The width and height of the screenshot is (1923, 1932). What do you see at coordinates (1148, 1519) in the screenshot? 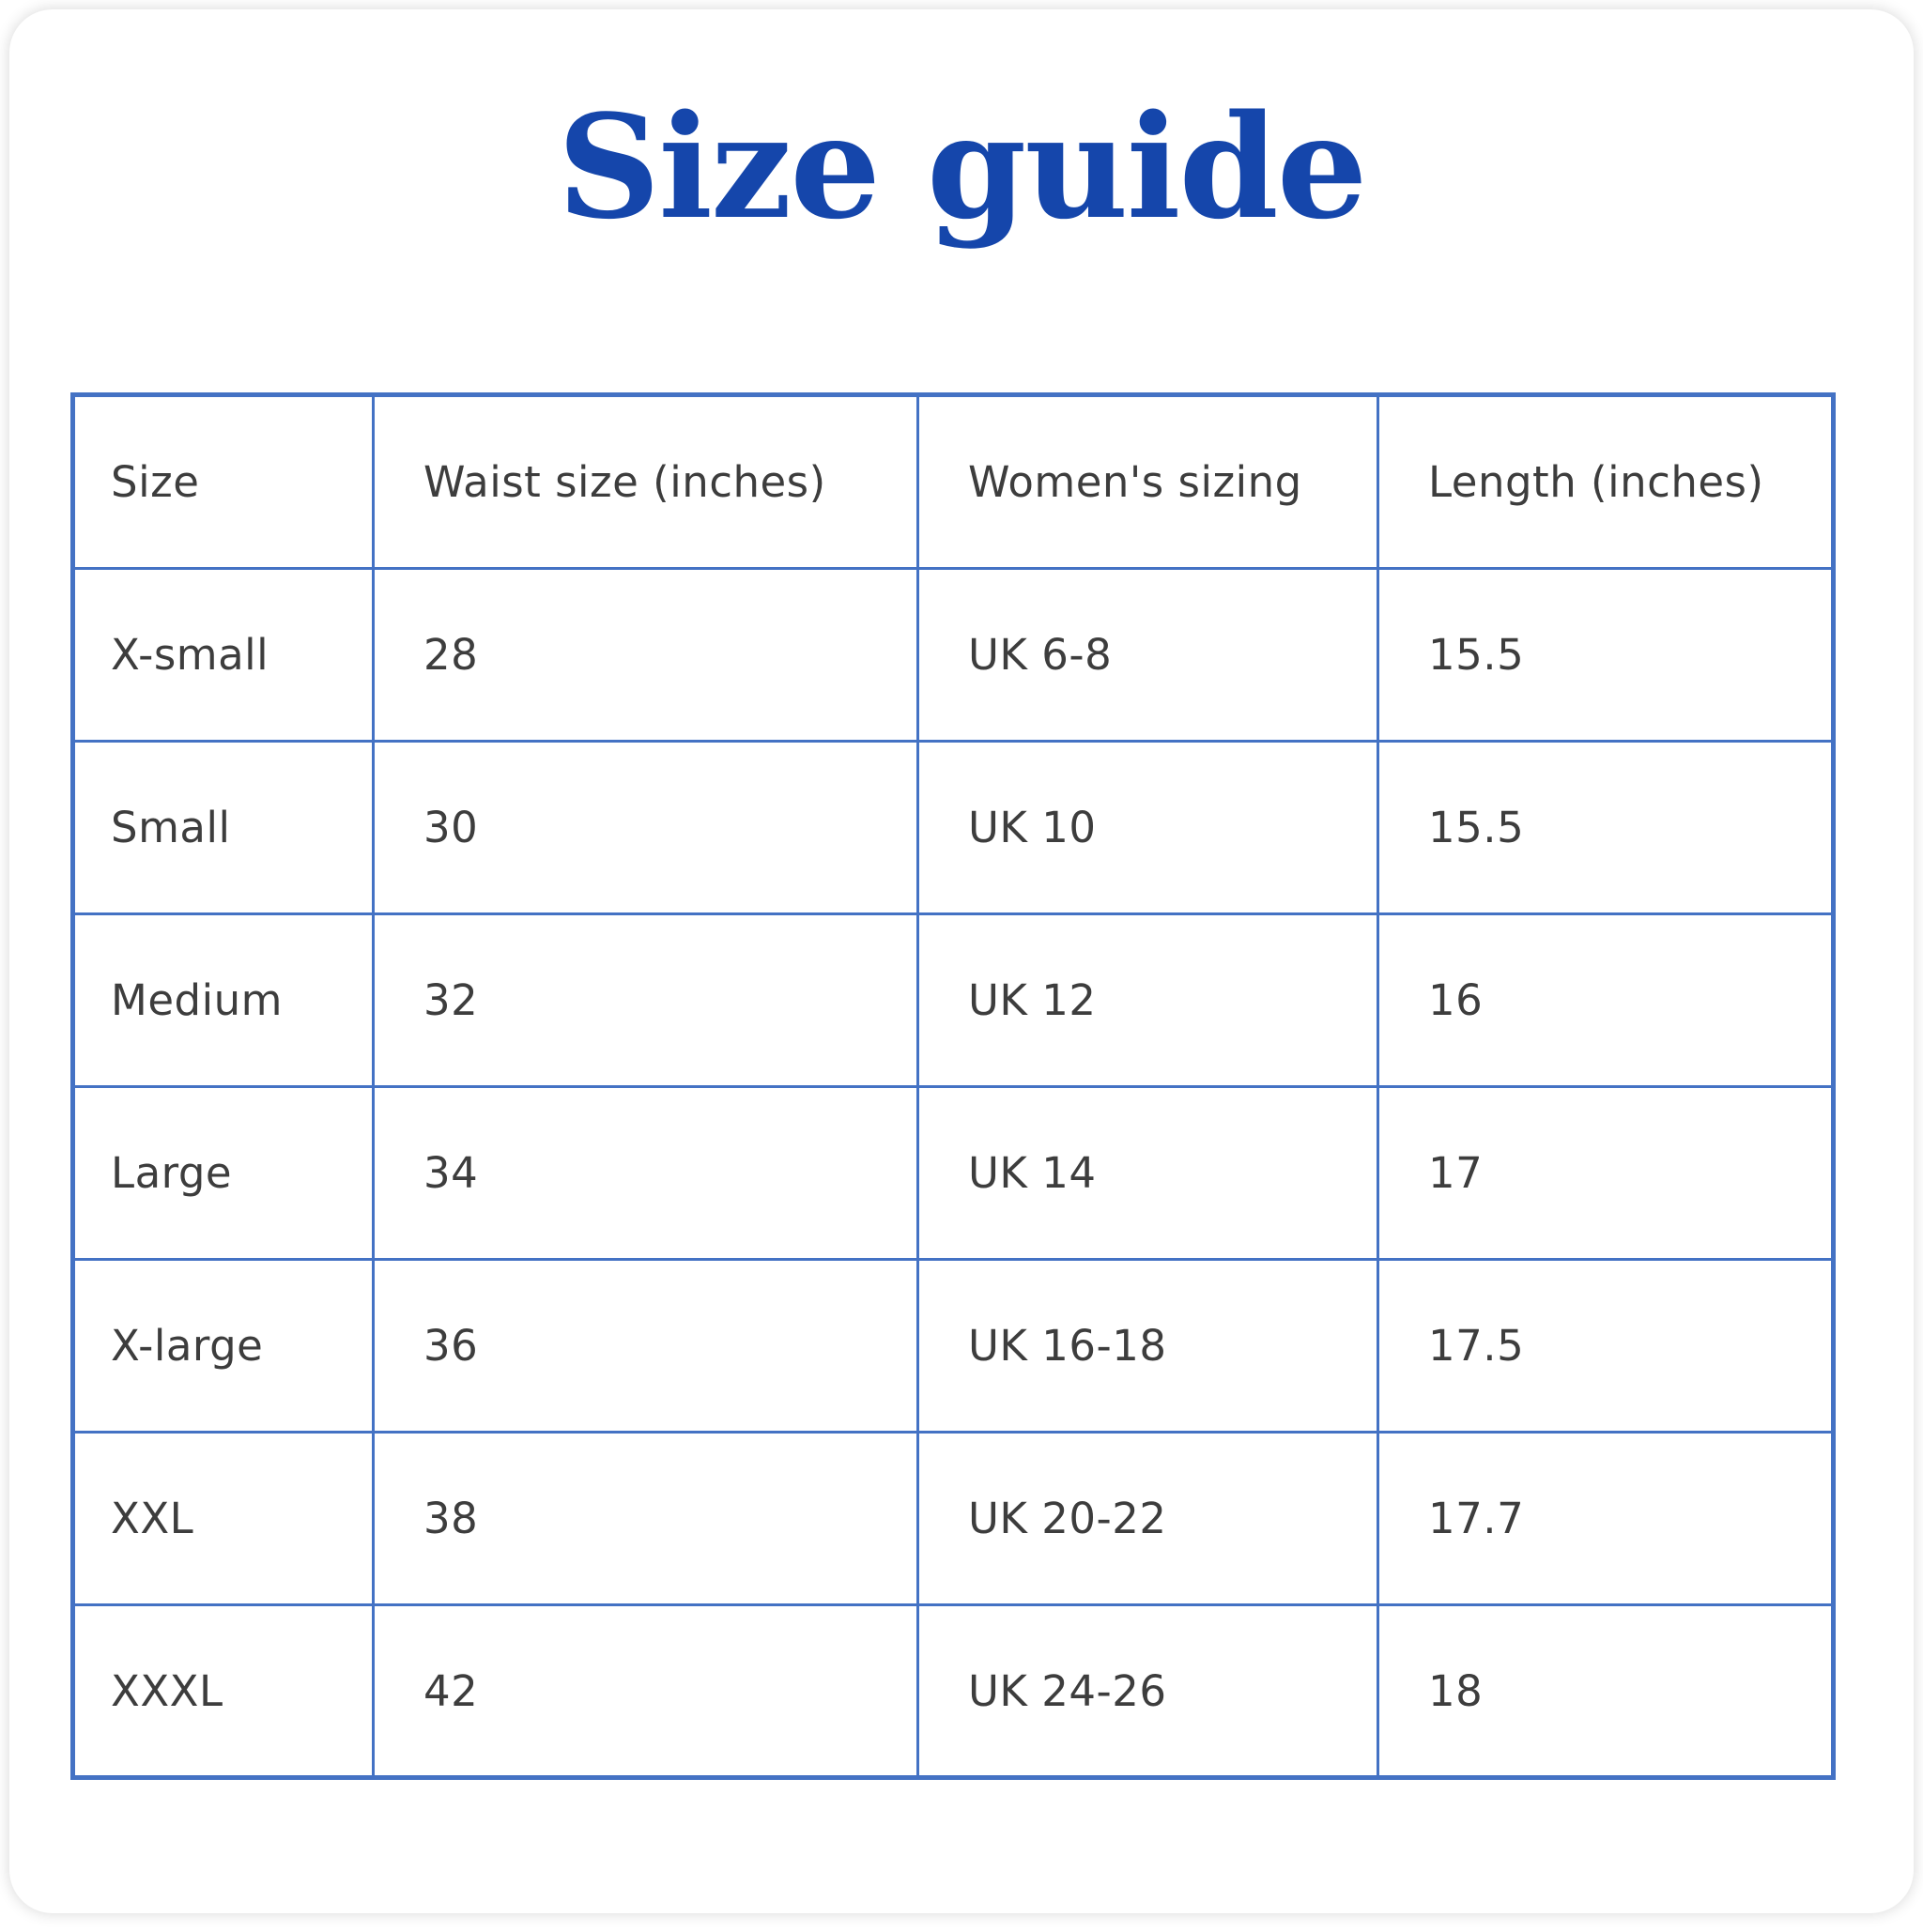
I see `table-cell: UK 20-22` at bounding box center [1148, 1519].